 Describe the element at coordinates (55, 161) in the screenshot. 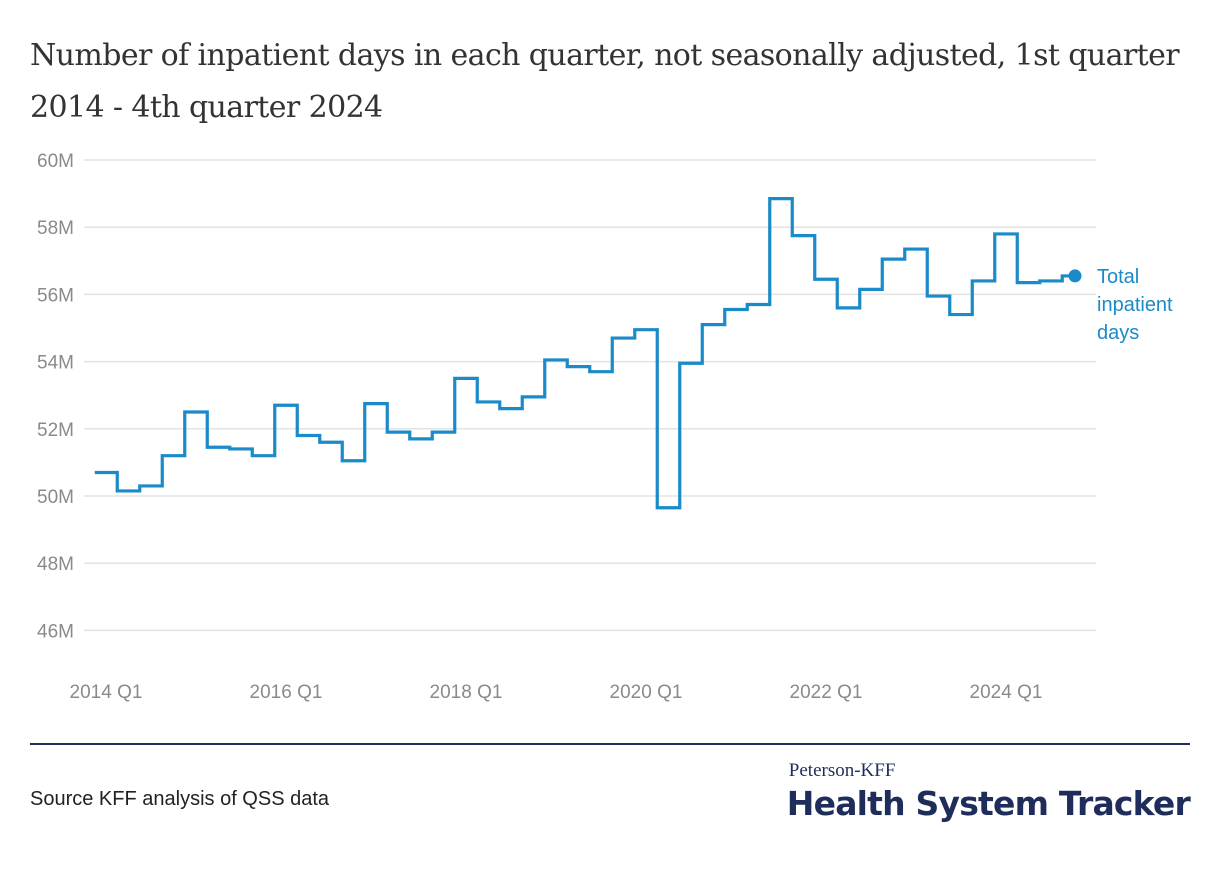

I see `y-tick-label: 60M` at that location.